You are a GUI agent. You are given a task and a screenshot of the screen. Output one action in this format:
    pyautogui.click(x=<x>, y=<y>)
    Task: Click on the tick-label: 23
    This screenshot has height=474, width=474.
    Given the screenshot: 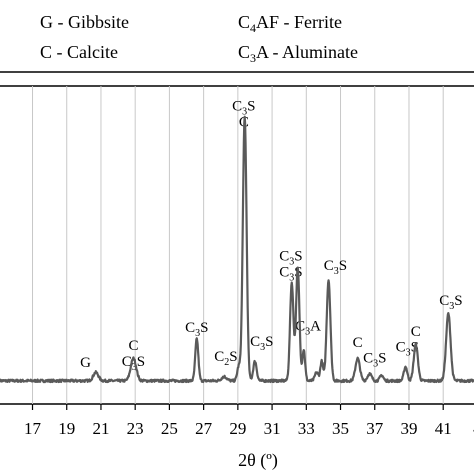 What is the action you would take?
    pyautogui.click(x=135, y=428)
    